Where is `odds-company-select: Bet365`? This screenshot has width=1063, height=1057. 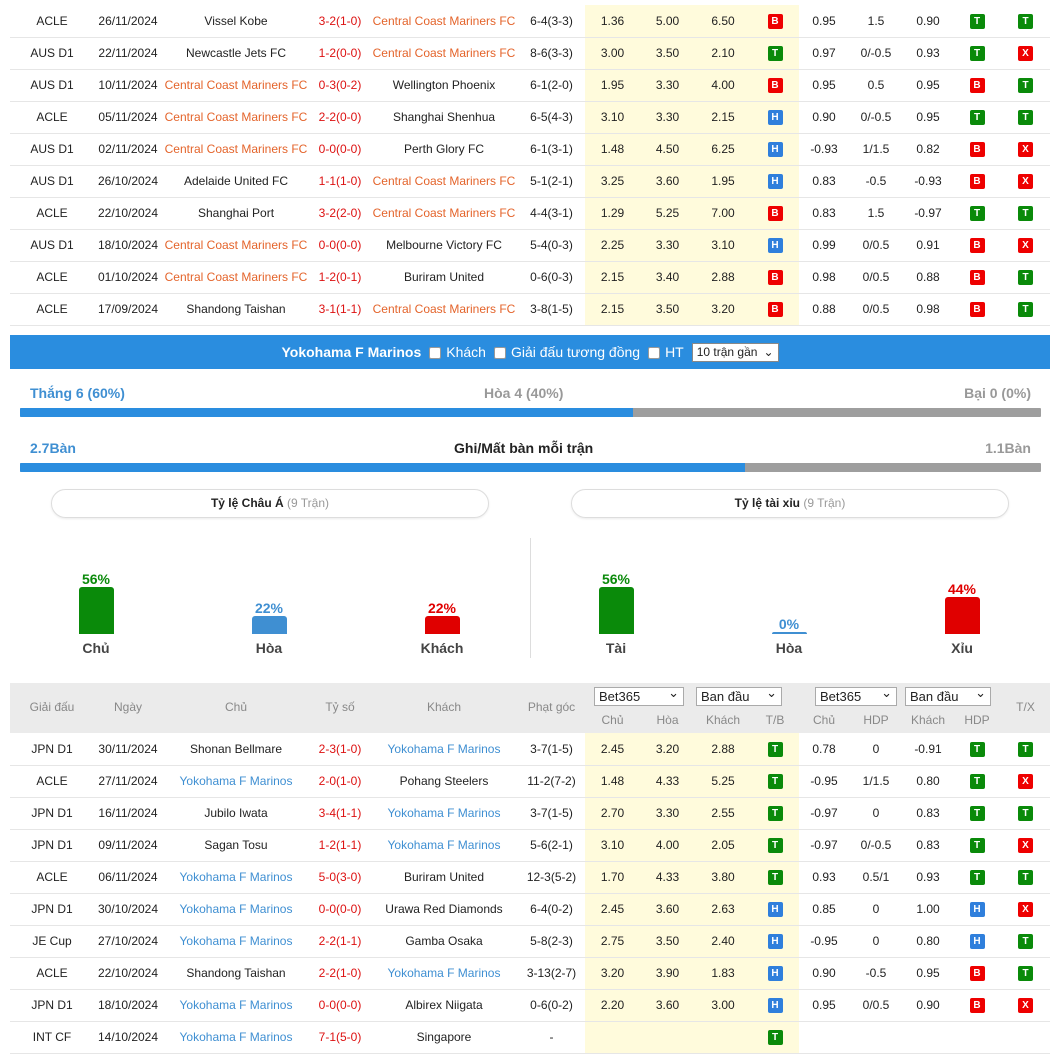
odds-company-select: Bet365 is located at coordinates (639, 695).